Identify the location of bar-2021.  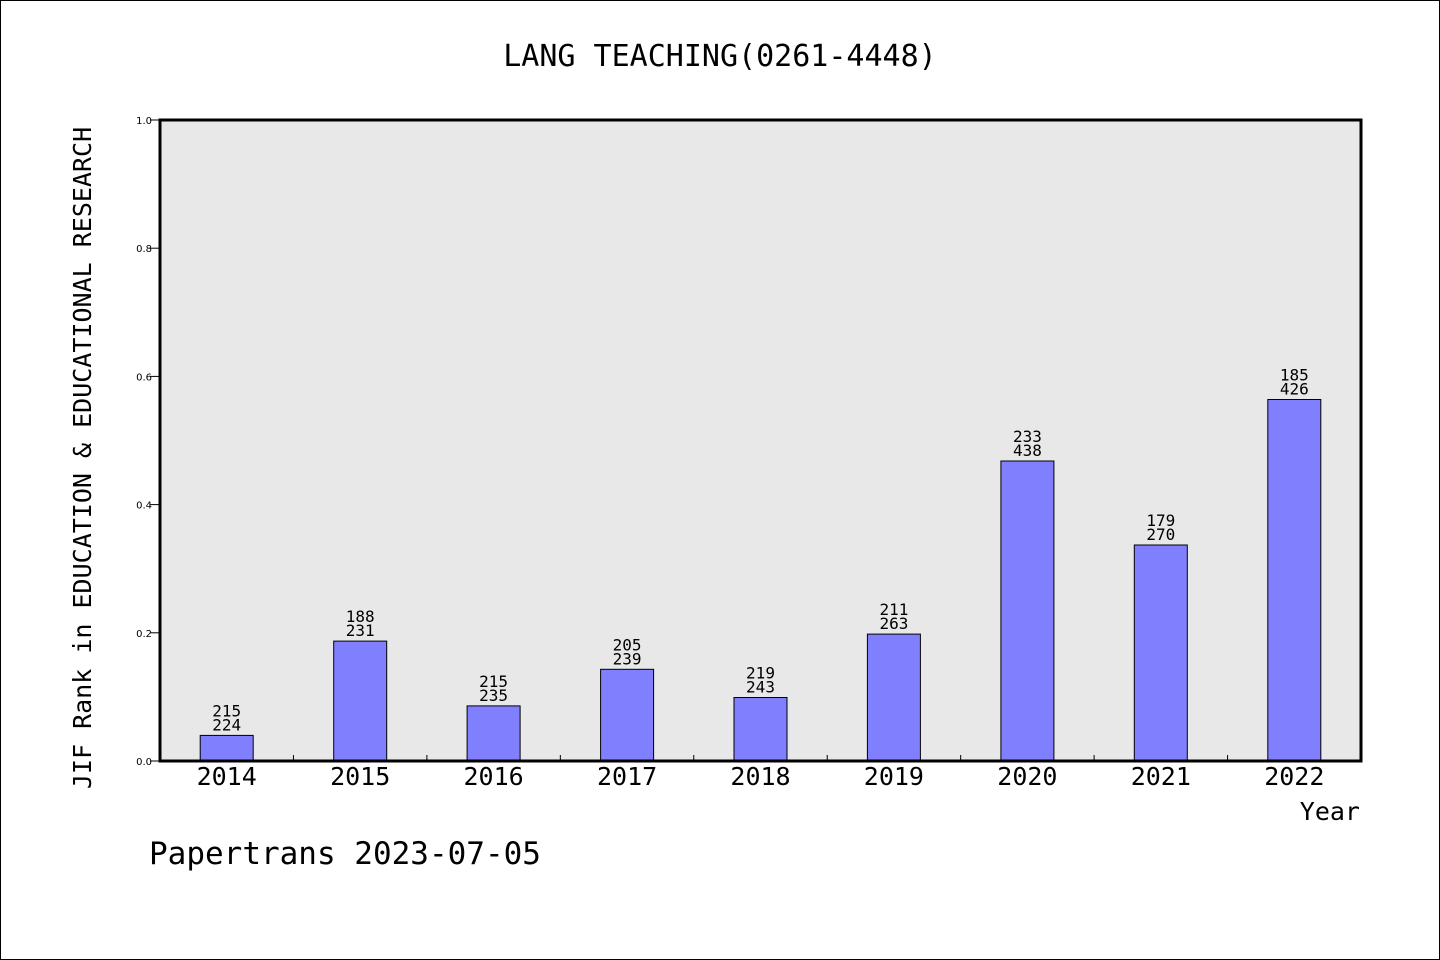
(1160, 653).